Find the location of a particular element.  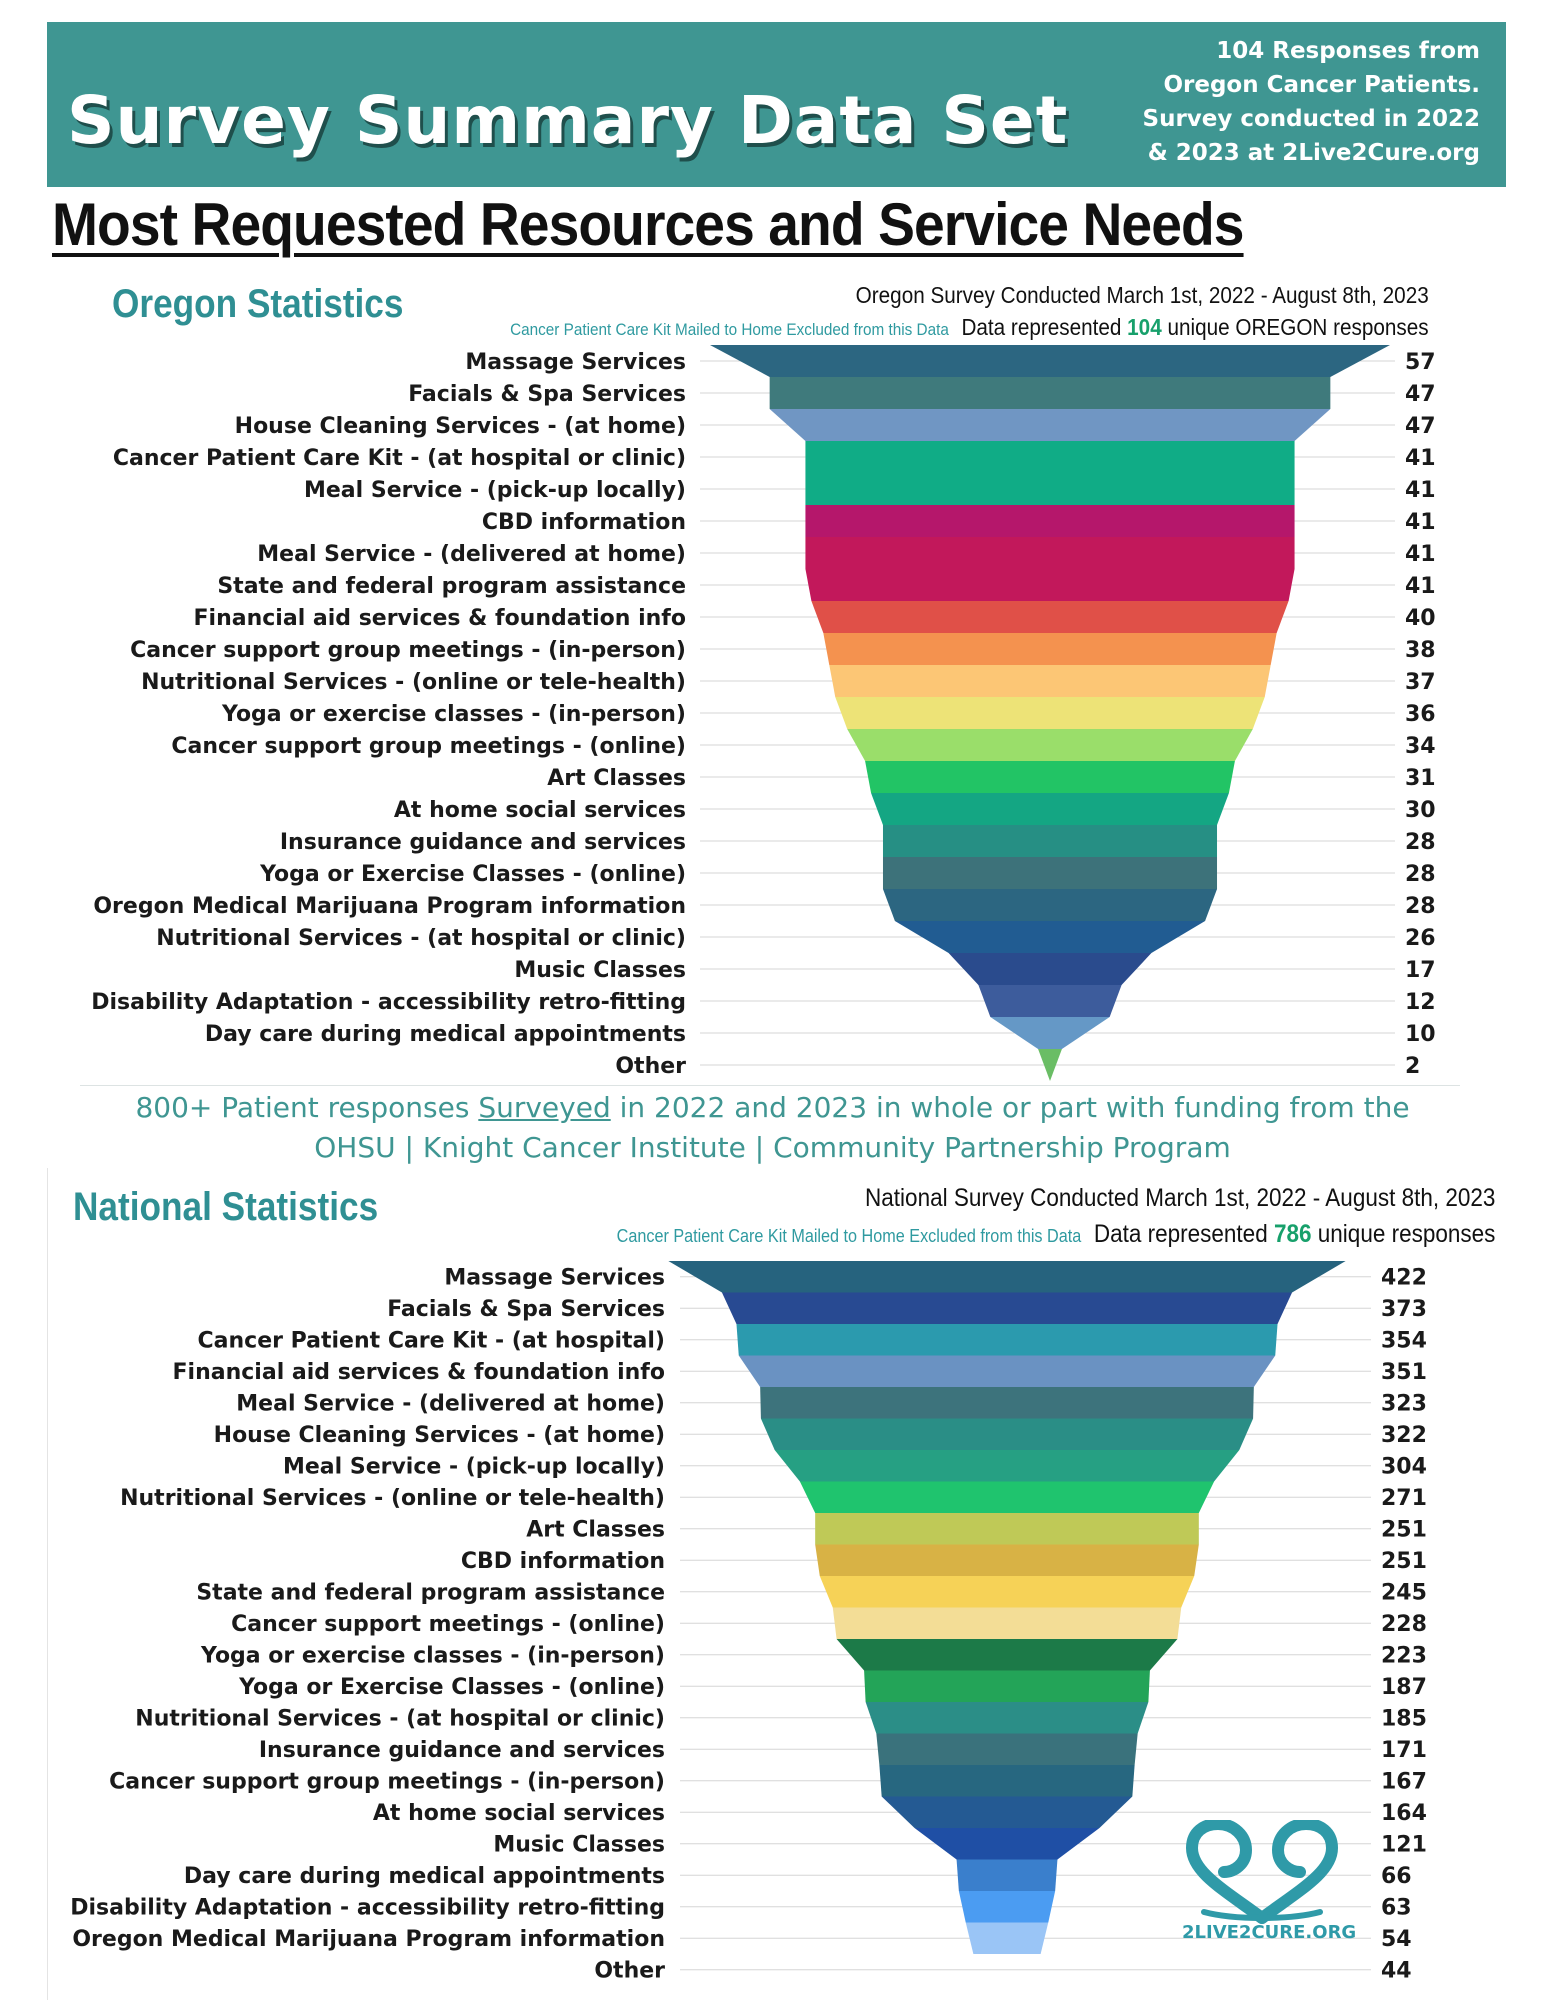

value-label: 26 is located at coordinates (1420, 938).